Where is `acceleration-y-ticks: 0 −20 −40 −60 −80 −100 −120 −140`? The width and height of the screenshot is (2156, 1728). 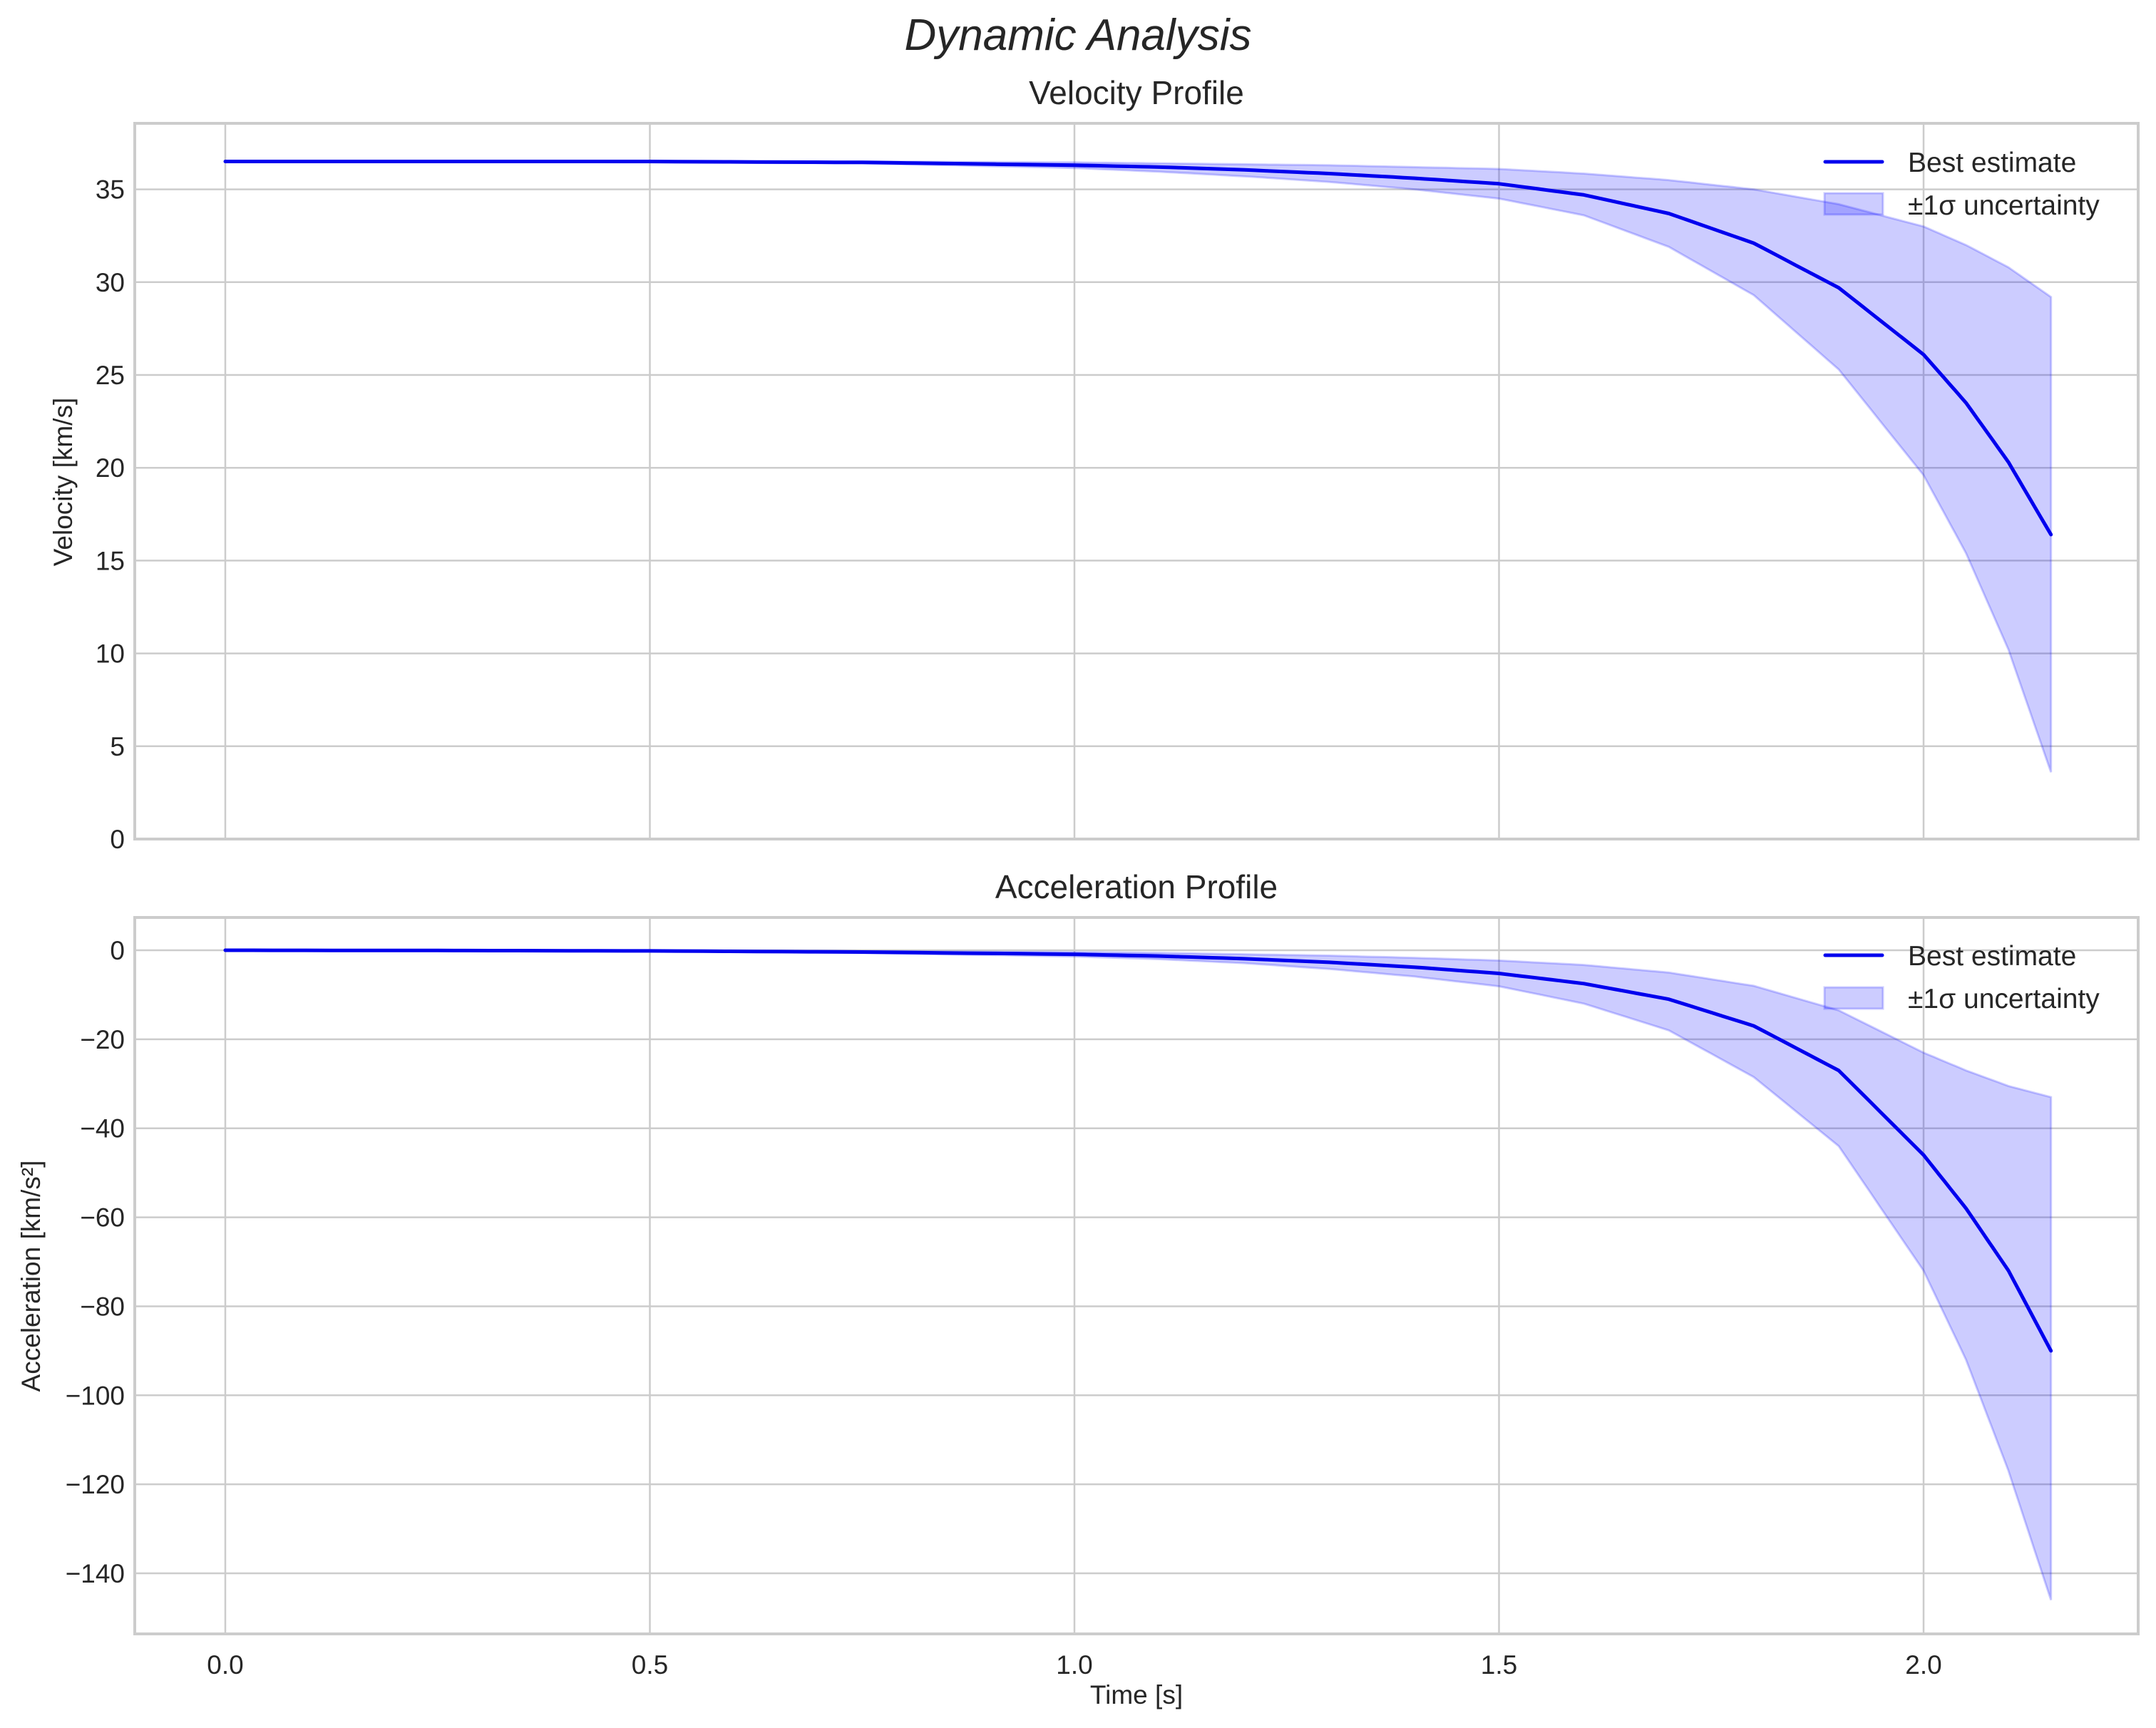 acceleration-y-ticks: 0 −20 −40 −60 −80 −100 −120 −140 is located at coordinates (95, 1262).